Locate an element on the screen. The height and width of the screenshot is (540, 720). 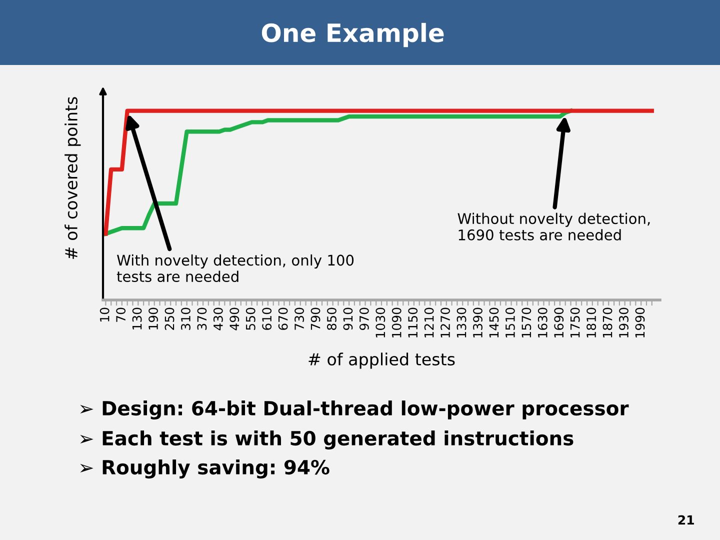
chart-title: One Example is located at coordinates (353, 35).